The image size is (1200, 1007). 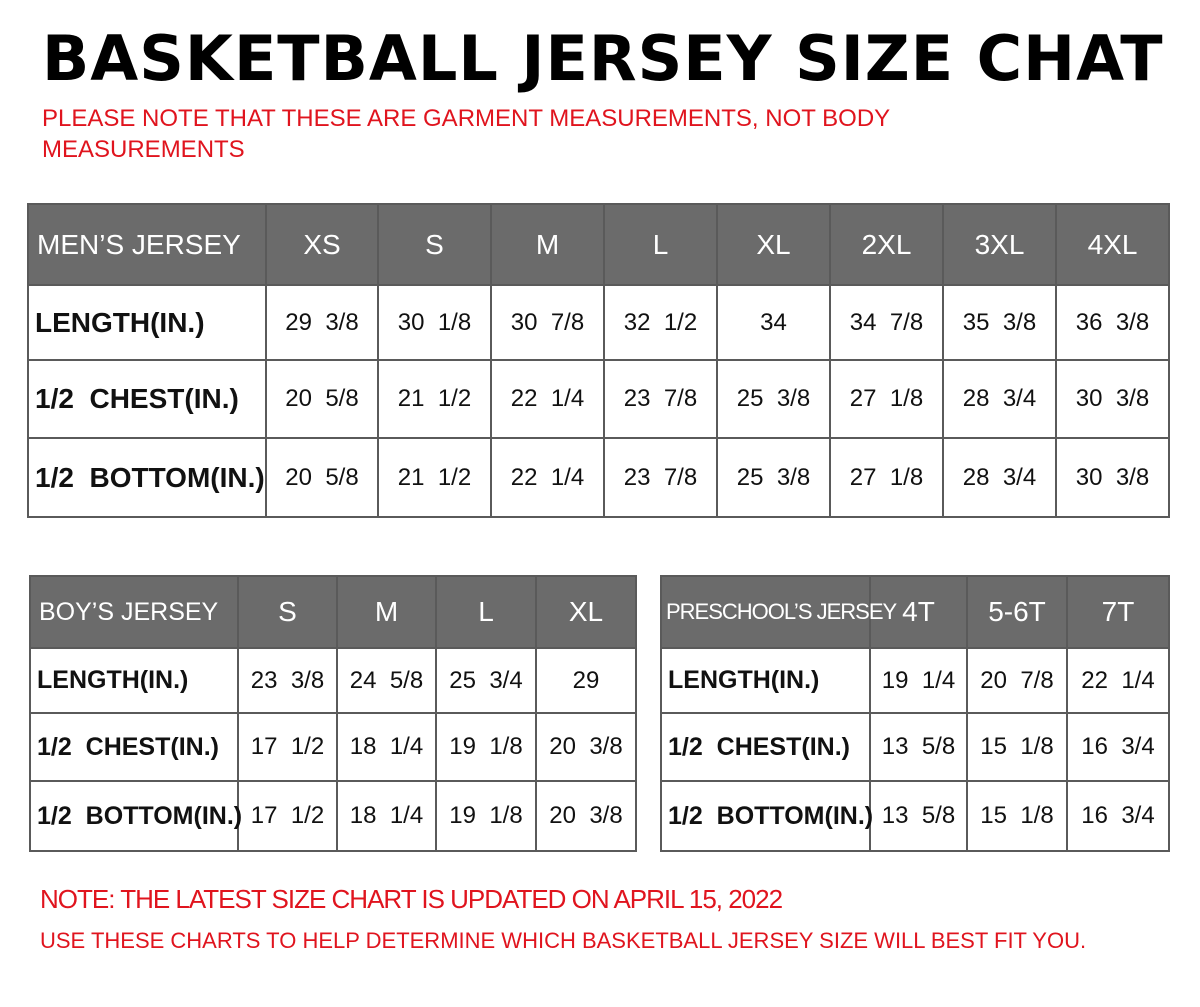 What do you see at coordinates (1017, 612) in the screenshot?
I see `size-header: 5-6T` at bounding box center [1017, 612].